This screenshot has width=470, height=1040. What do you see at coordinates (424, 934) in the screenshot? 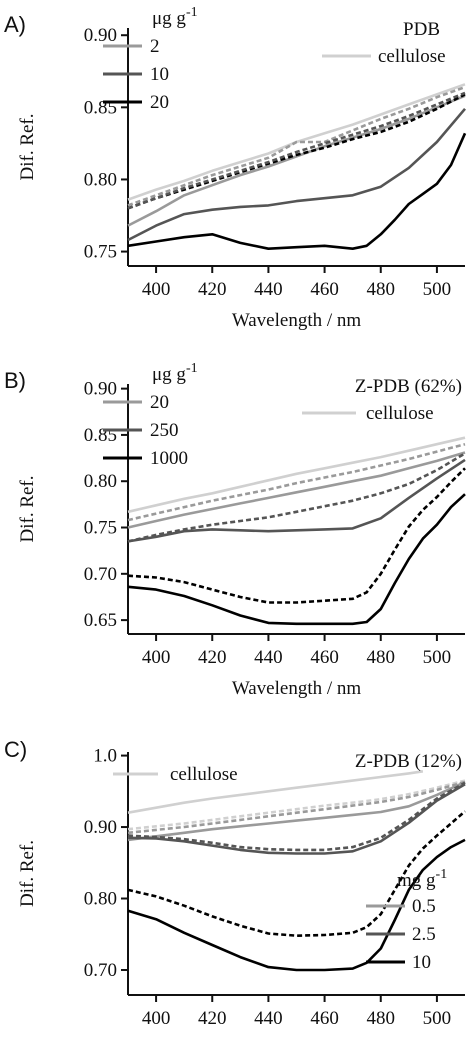
I see `legend-label: 2.5` at bounding box center [424, 934].